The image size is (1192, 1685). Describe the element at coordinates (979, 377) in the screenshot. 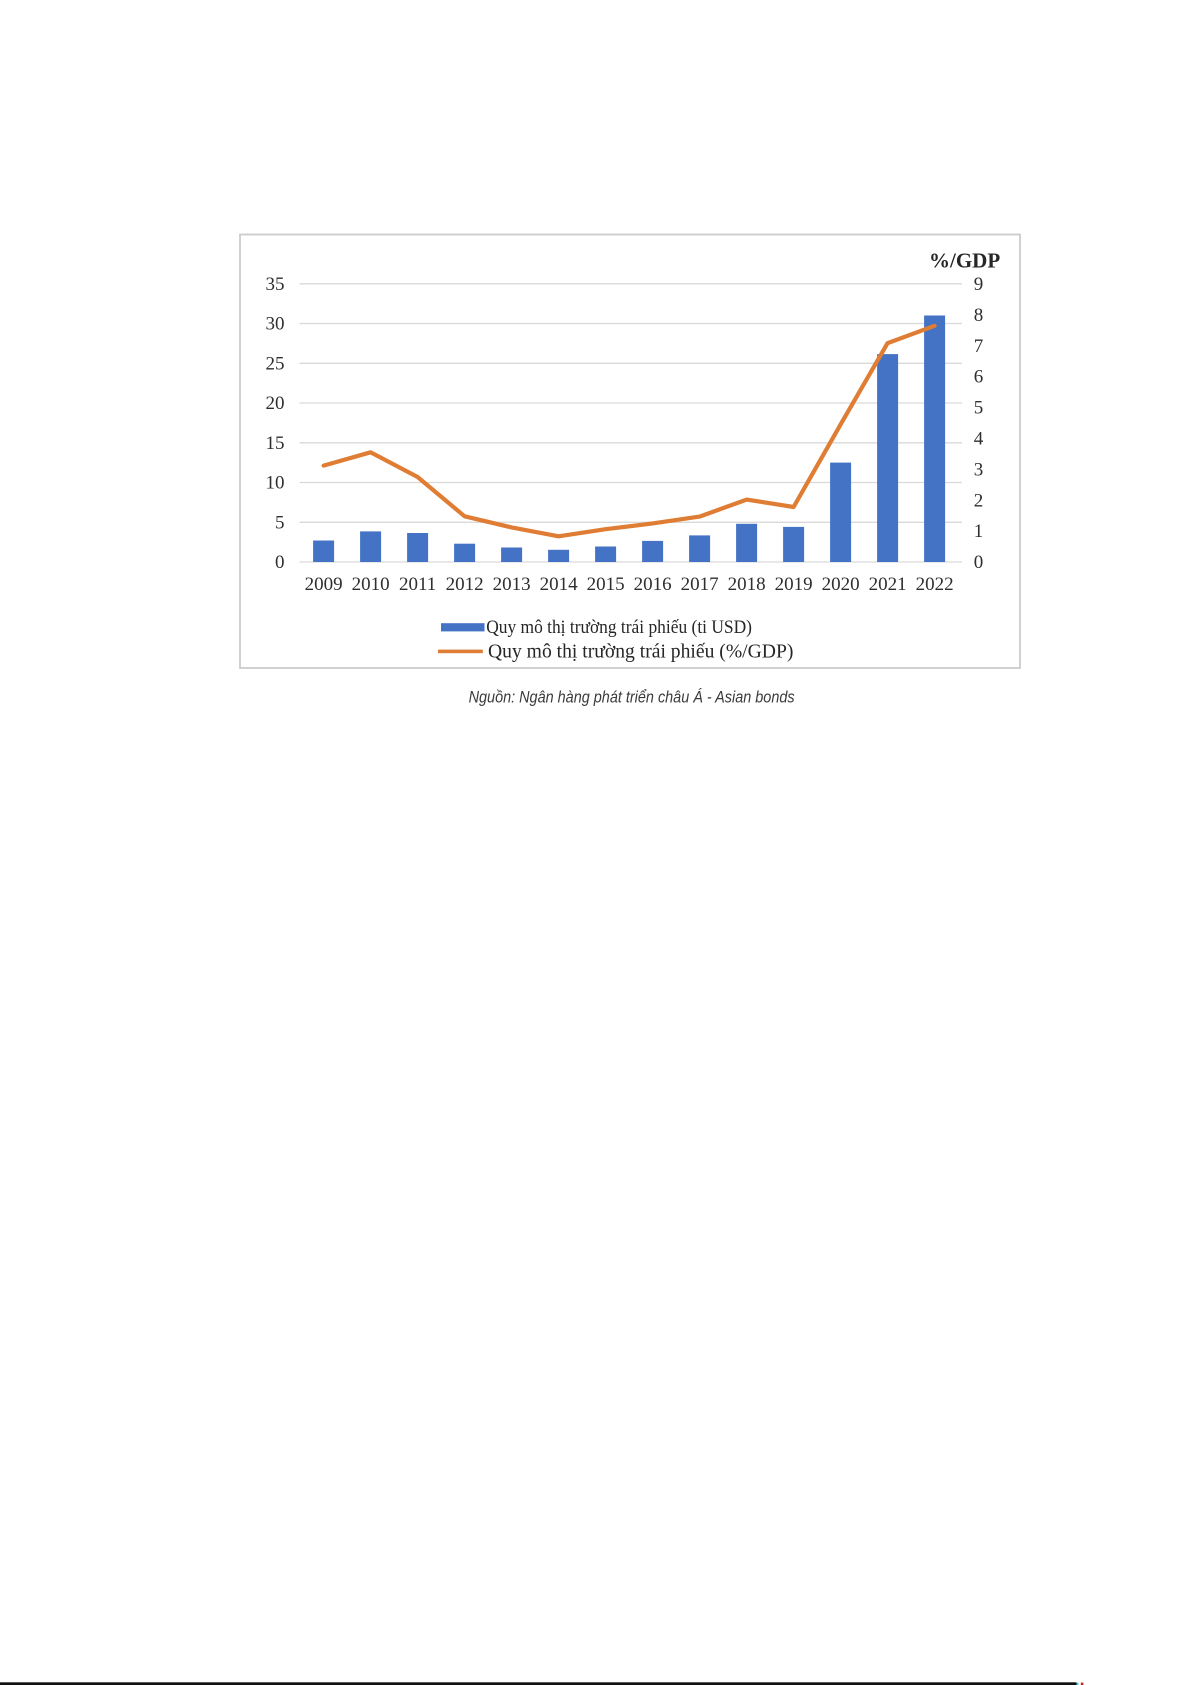

I see `svg-text: 6` at that location.